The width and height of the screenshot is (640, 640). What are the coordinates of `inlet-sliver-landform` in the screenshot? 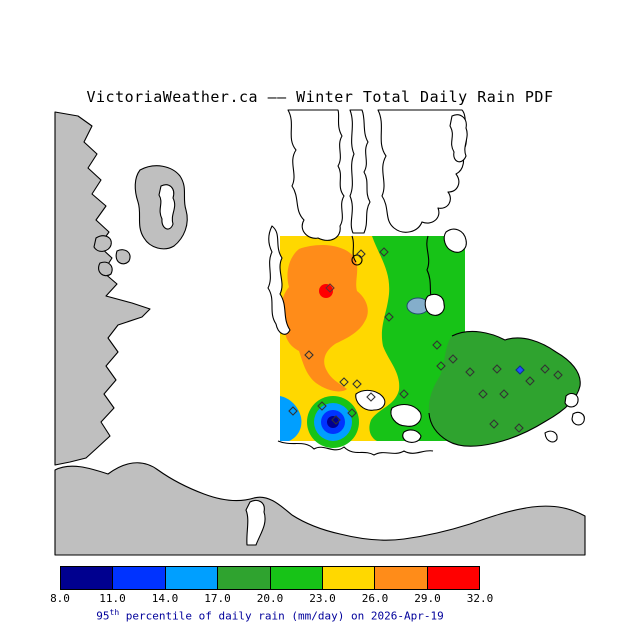 It's located at (279, 280).